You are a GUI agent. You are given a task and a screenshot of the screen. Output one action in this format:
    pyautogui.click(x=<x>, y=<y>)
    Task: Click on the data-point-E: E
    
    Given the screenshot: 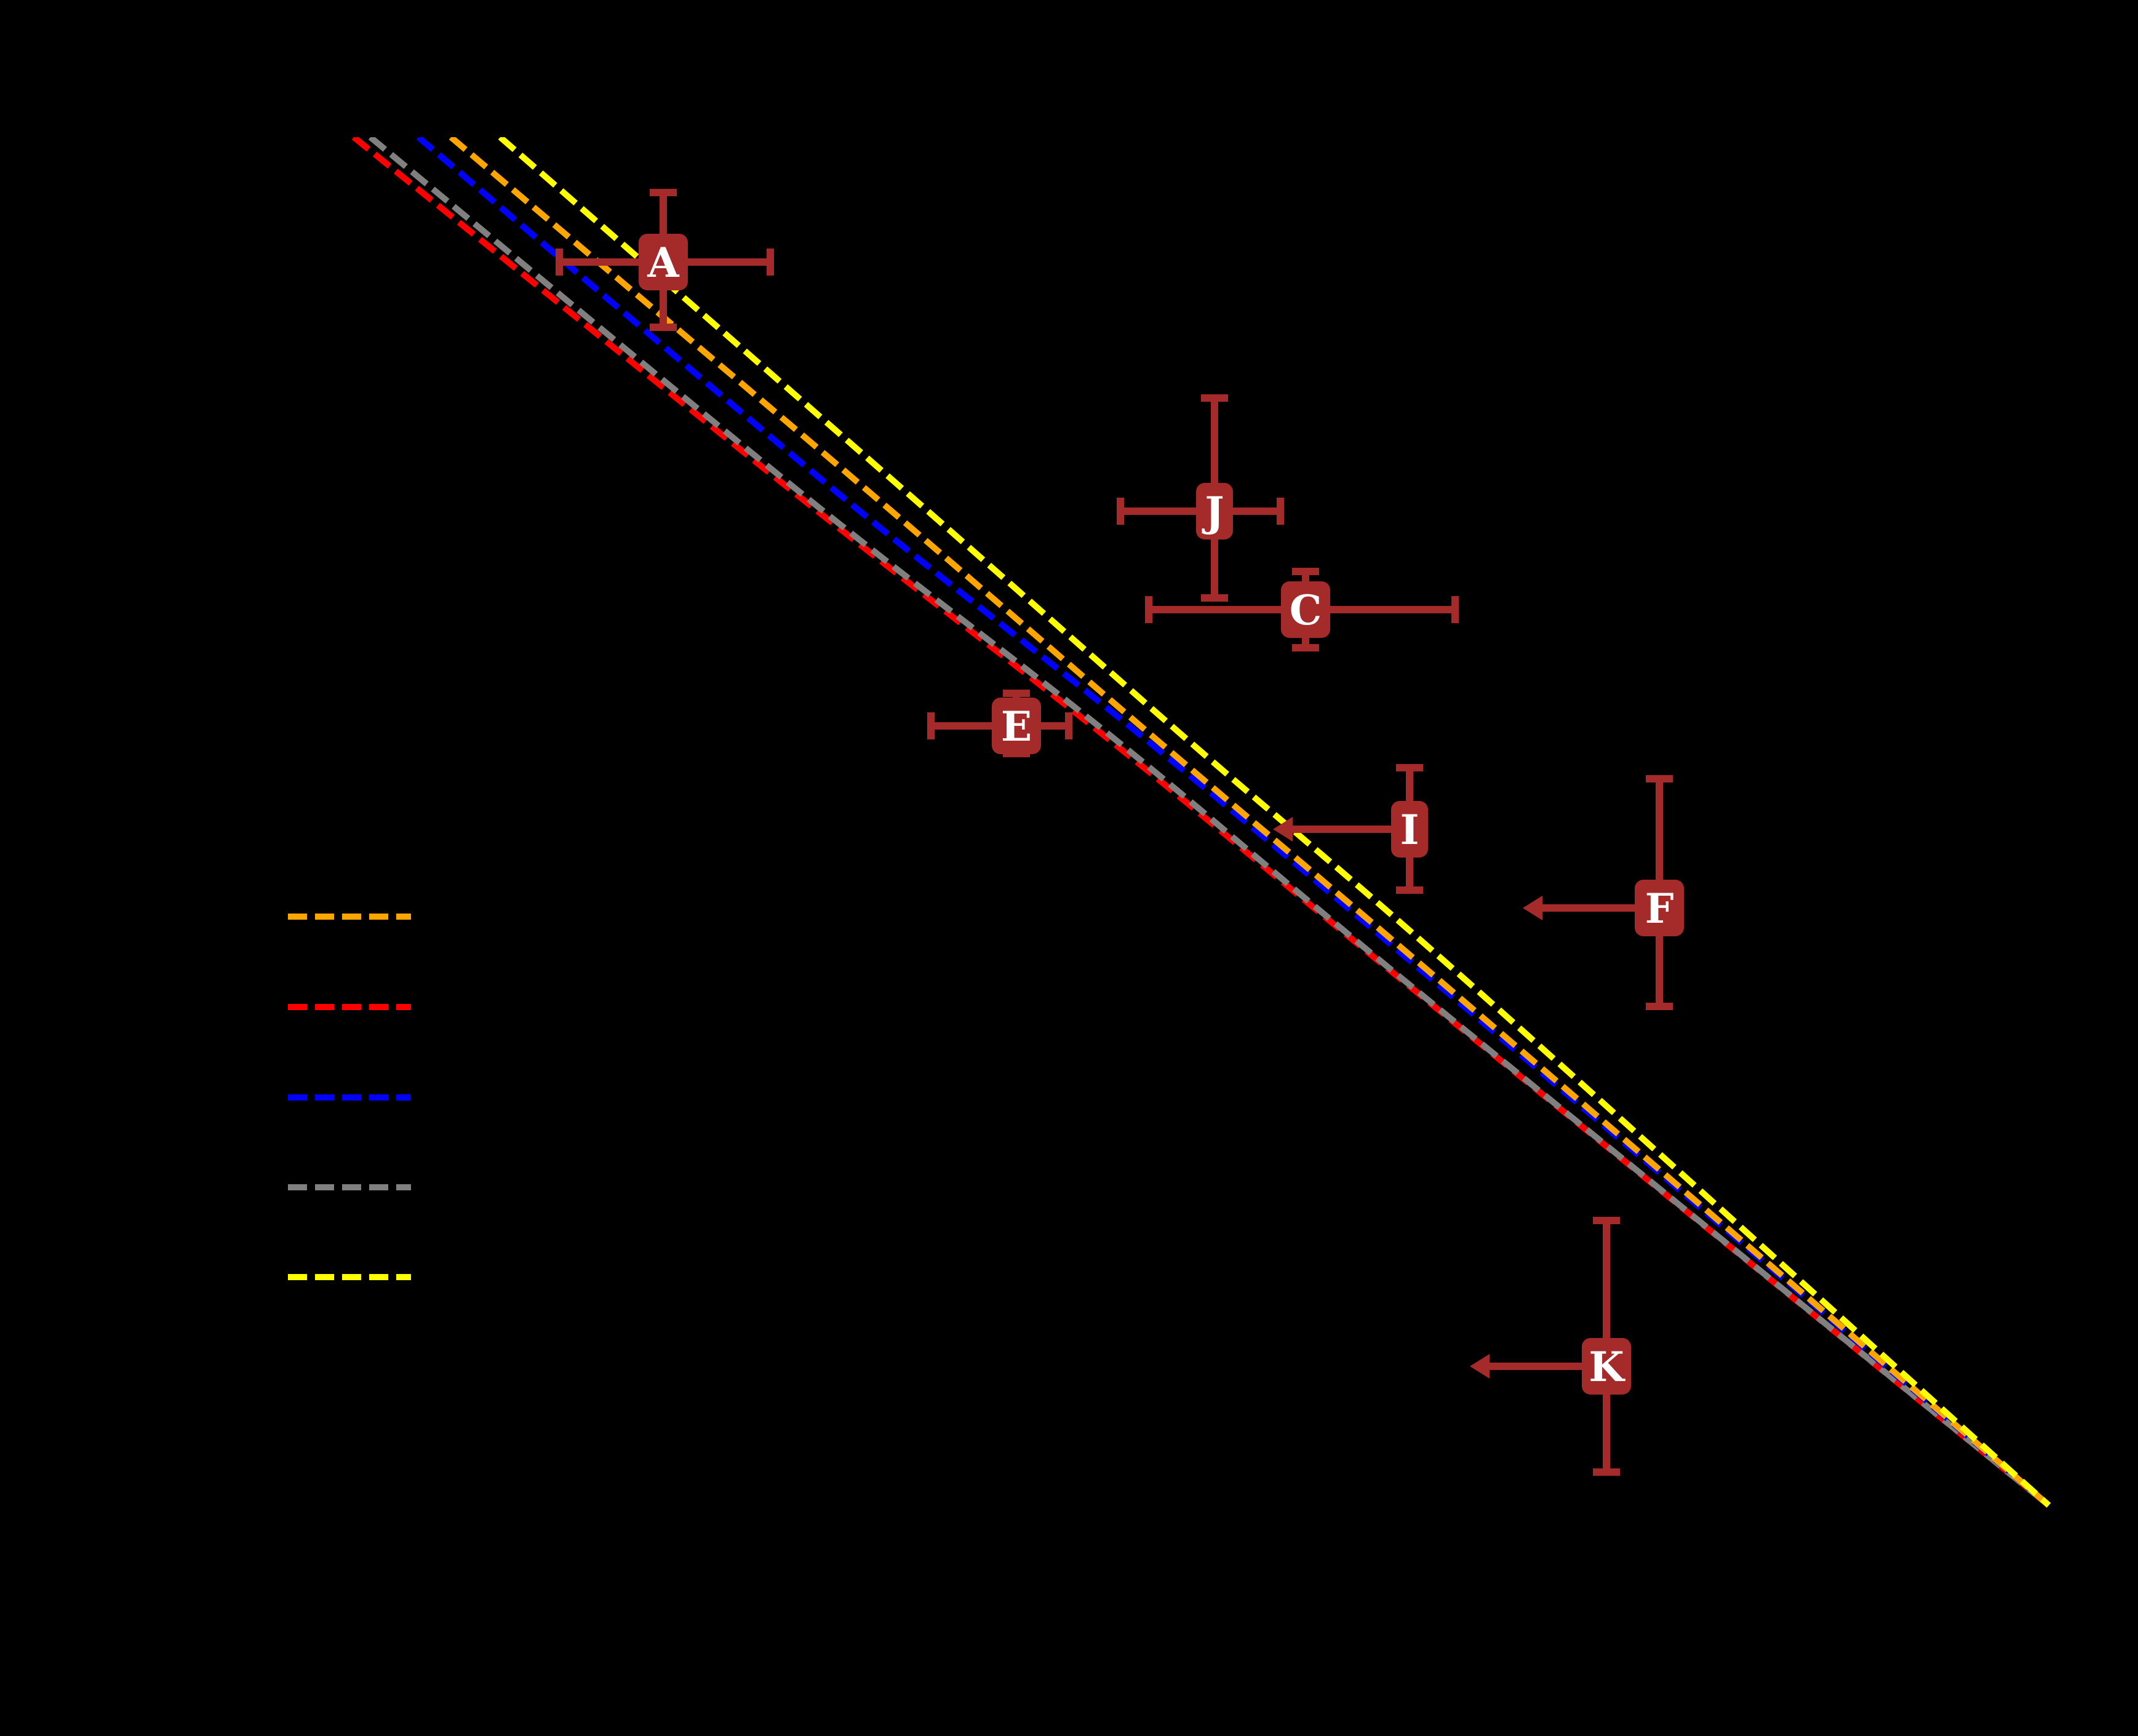 What is the action you would take?
    pyautogui.click(x=999, y=723)
    